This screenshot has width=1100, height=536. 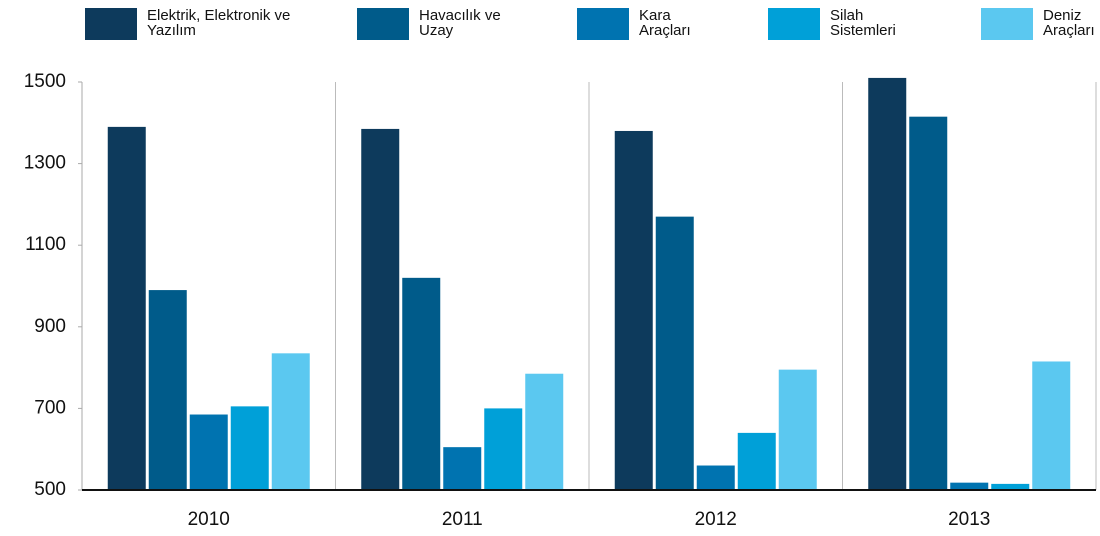 I want to click on x-tick-label: 2011, so click(x=462, y=519).